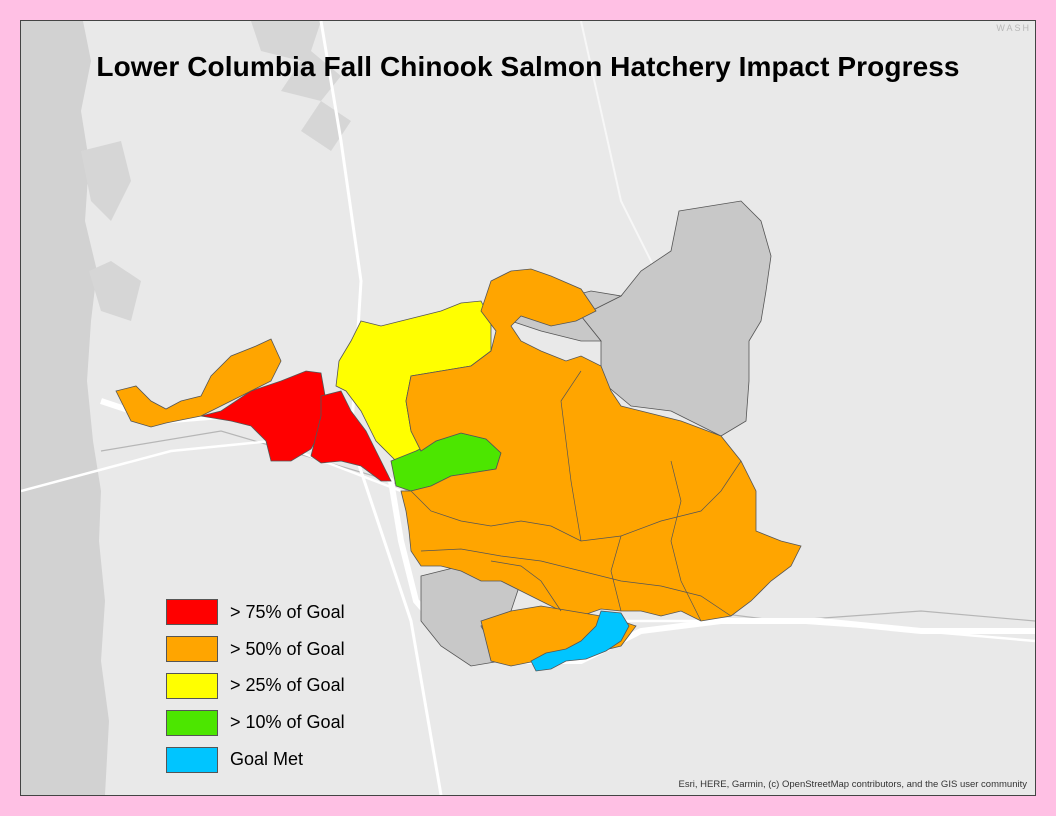 This screenshot has height=816, width=1056. I want to click on coastal-bay, so click(115, 291).